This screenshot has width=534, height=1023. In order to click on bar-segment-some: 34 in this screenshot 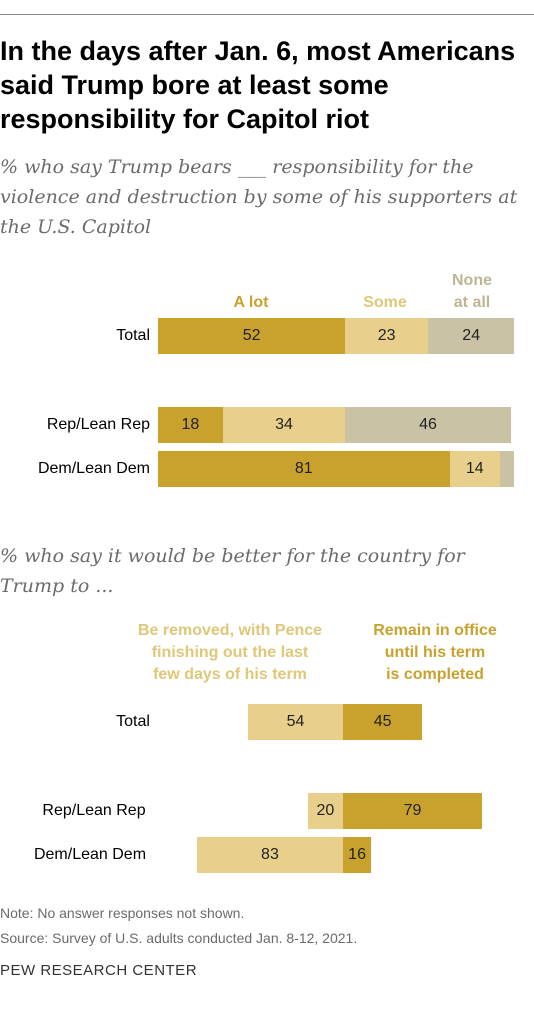, I will do `click(284, 425)`.